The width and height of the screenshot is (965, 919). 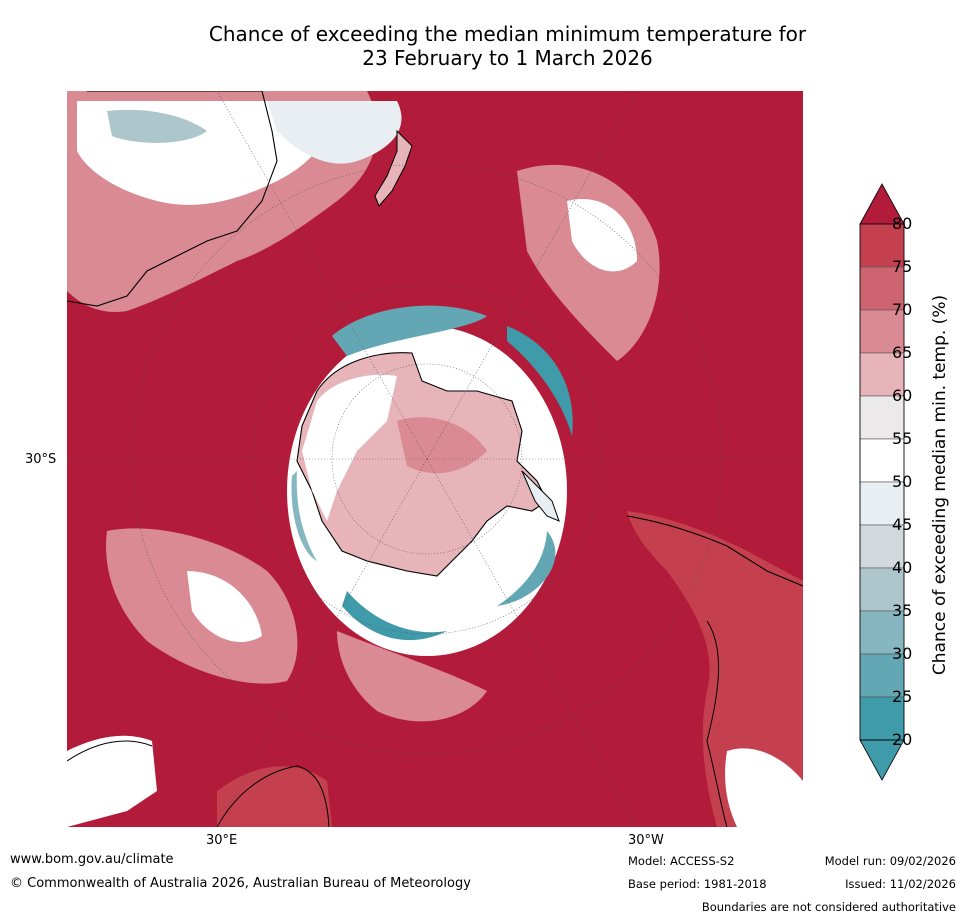 I want to click on indian-ocean-region, so click(x=296, y=625).